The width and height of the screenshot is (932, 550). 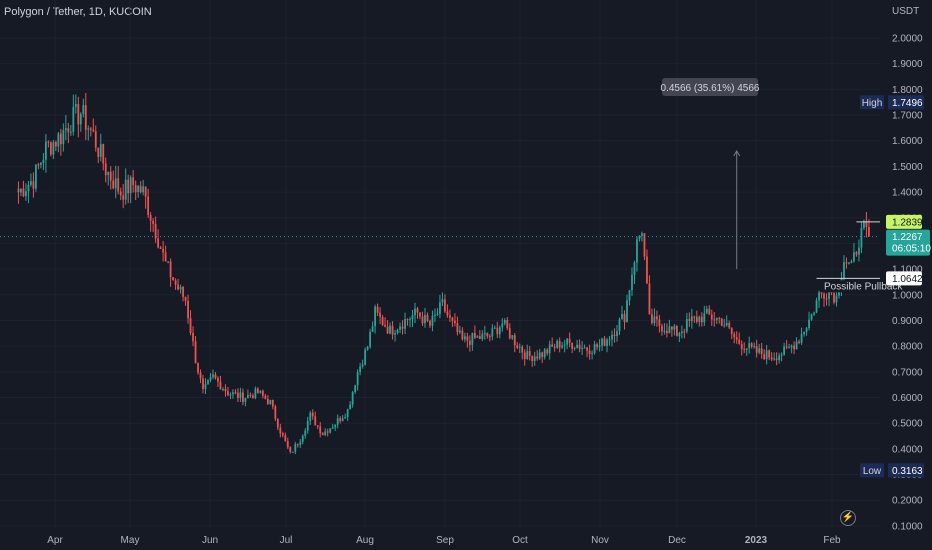 I want to click on lightning-icon: ⚡, so click(x=848, y=518).